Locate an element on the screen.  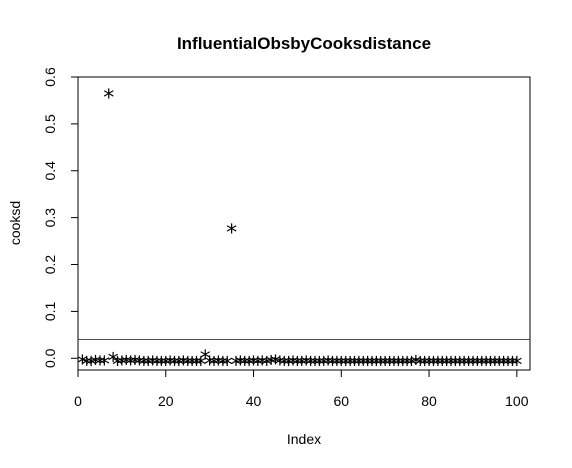
y-axis-label: cooksd is located at coordinates (15, 223).